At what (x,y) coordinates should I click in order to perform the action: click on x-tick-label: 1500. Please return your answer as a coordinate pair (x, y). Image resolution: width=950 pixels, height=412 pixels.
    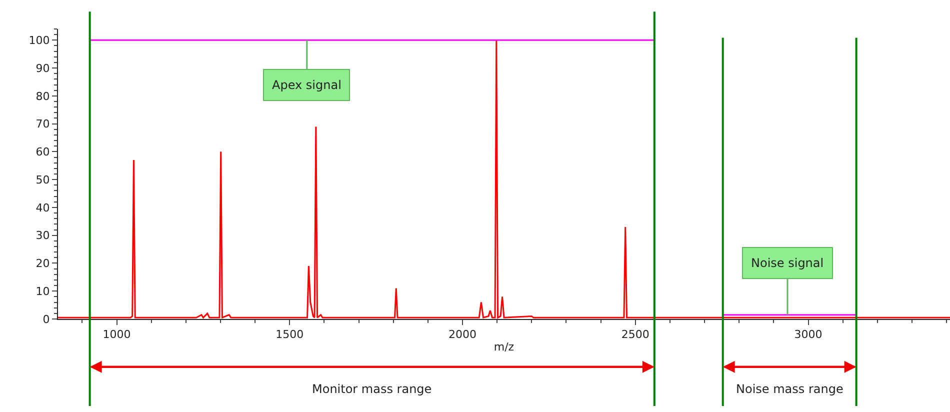
    Looking at the image, I should click on (290, 335).